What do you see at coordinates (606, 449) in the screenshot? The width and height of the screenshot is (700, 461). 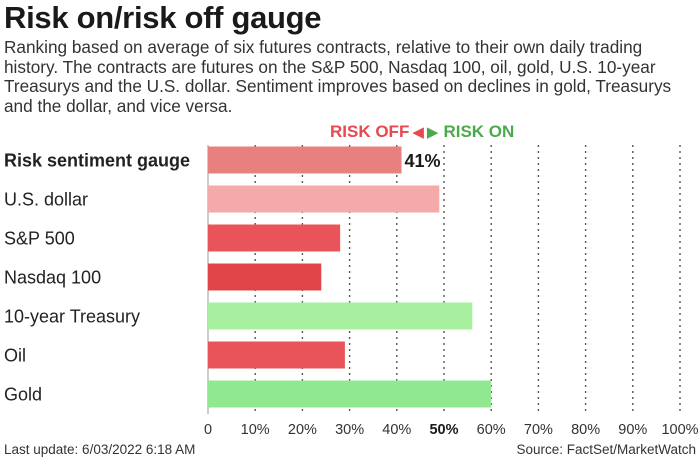 I see `source-credit: Source: FactSet/MarketWatch` at bounding box center [606, 449].